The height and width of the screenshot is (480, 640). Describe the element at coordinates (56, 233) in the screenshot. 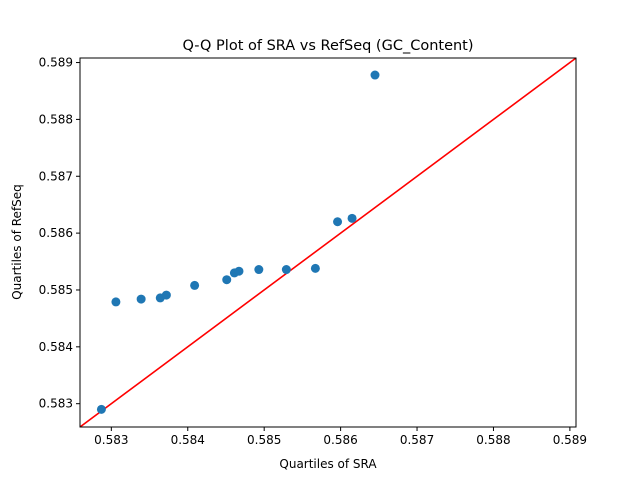

I see `y-tick-label: 0.586` at that location.